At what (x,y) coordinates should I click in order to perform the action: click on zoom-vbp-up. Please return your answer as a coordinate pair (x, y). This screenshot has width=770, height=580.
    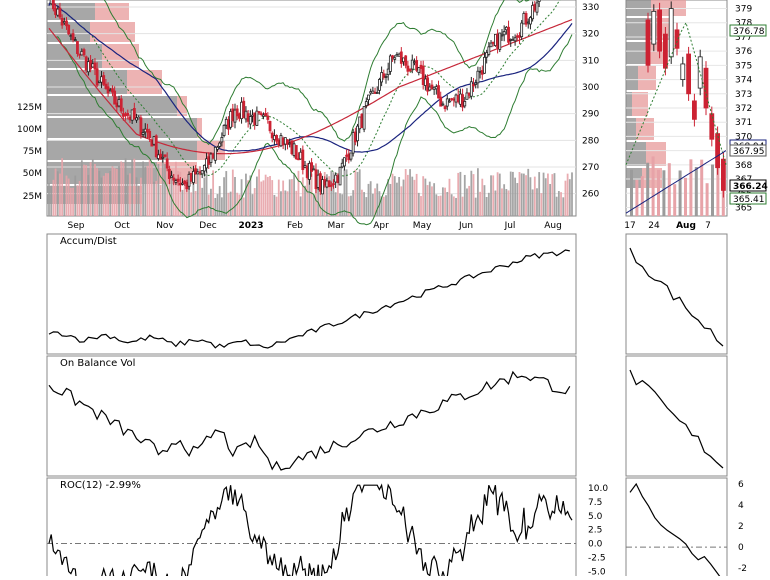
    Looking at the image, I should click on (632, 78).